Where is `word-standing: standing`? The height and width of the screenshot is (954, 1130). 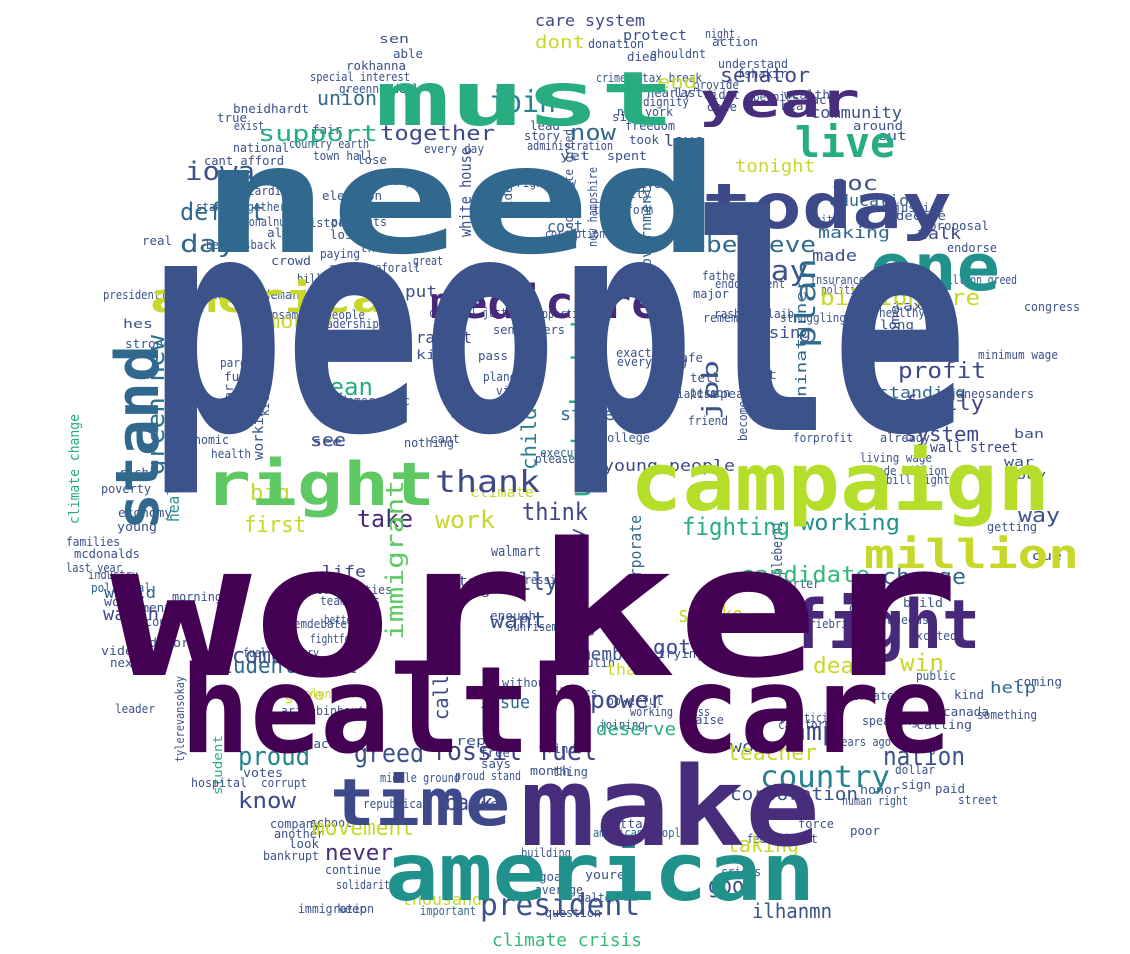
word-standing: standing is located at coordinates (922, 392).